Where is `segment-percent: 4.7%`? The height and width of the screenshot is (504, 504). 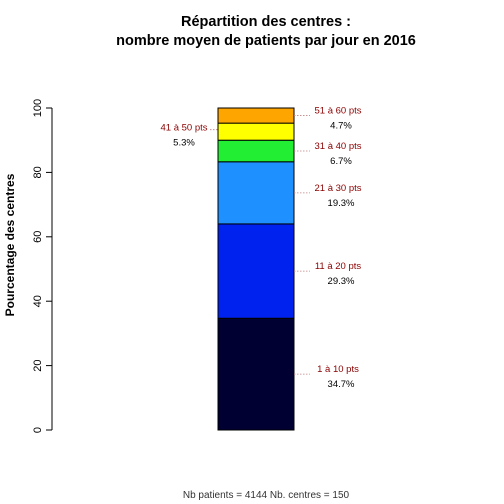 segment-percent: 4.7% is located at coordinates (341, 126).